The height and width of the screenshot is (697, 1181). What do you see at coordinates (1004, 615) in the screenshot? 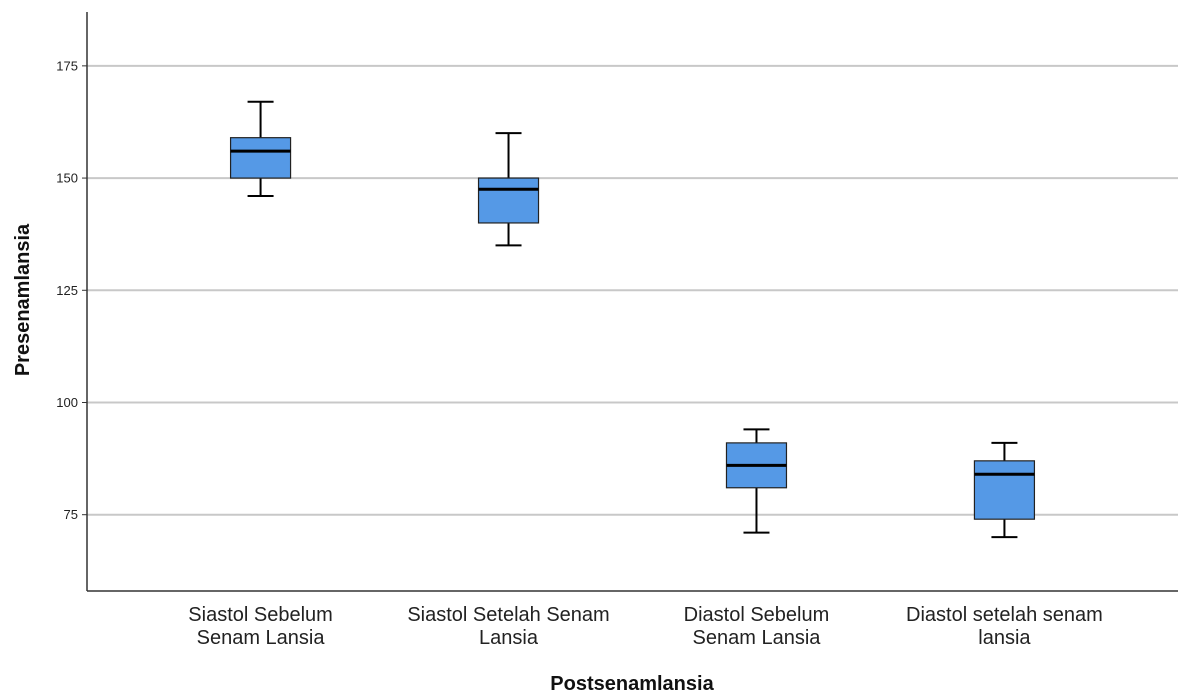
I see `x-category-label: Diastol setelah senam` at bounding box center [1004, 615].